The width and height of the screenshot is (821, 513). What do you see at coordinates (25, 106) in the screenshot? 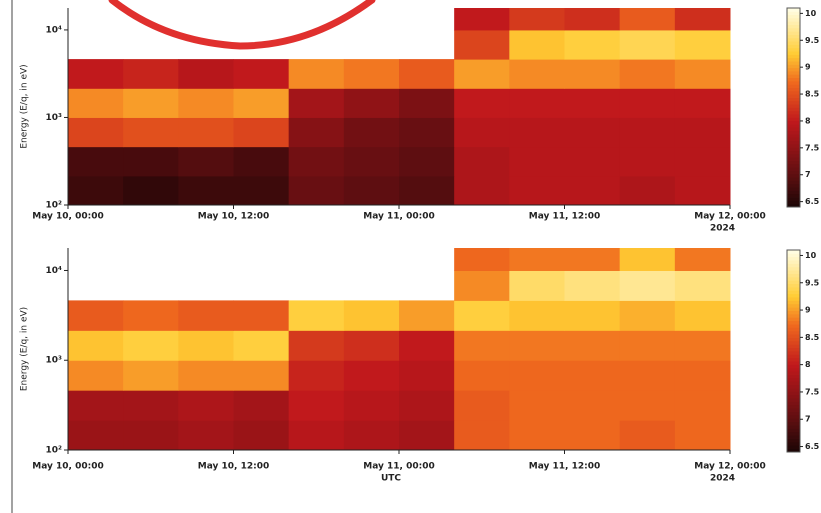
I see `y-axis-label: Energy (E/q, in eV)` at bounding box center [25, 106].